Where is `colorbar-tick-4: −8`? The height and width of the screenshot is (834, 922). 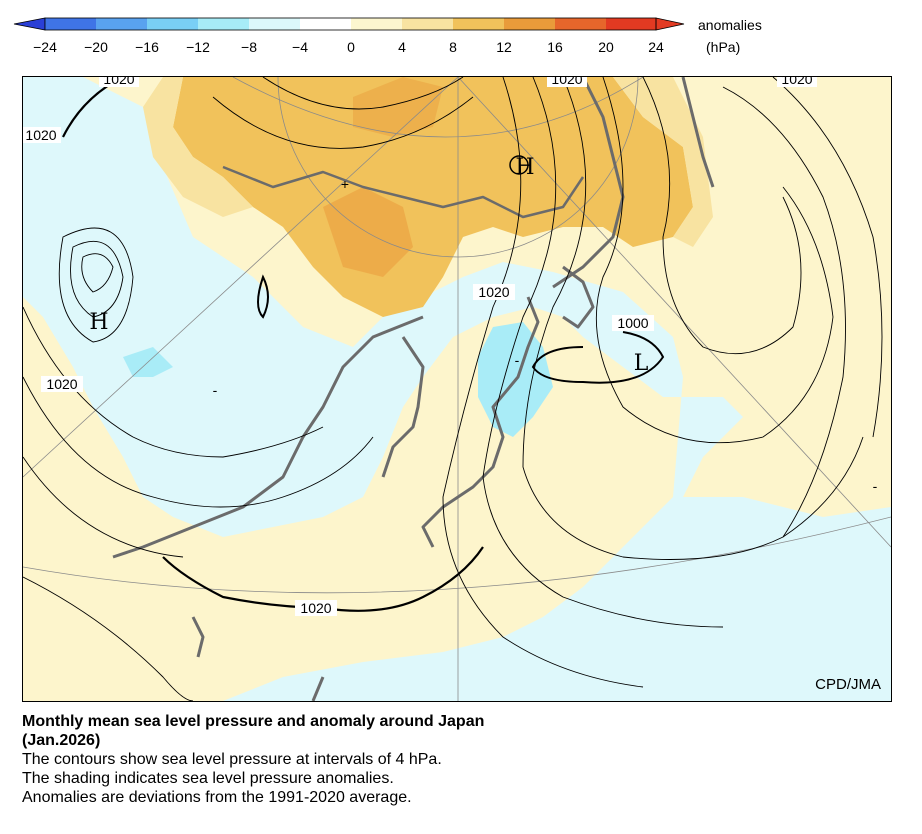
colorbar-tick-4: −8 is located at coordinates (249, 47).